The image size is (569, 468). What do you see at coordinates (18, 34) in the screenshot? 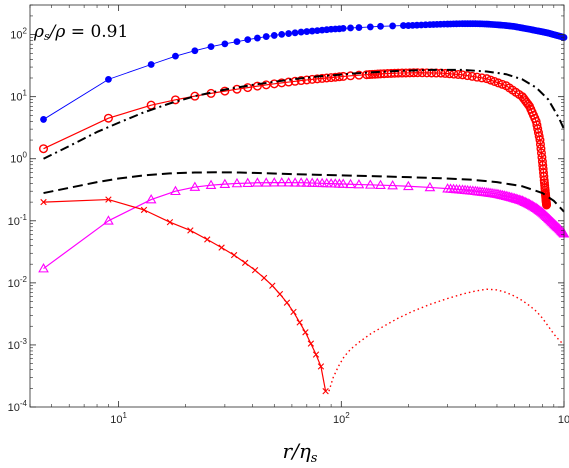
I see `y-tick-label: 10²` at bounding box center [18, 34].